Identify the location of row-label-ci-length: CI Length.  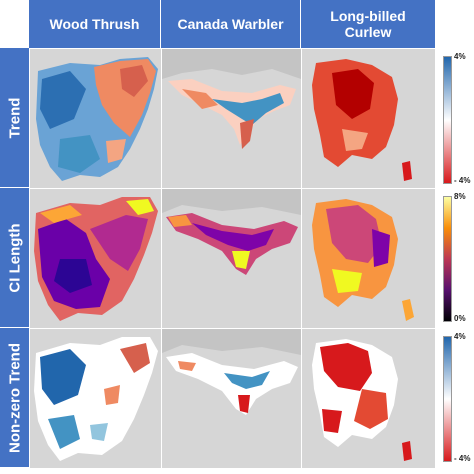
(14, 258).